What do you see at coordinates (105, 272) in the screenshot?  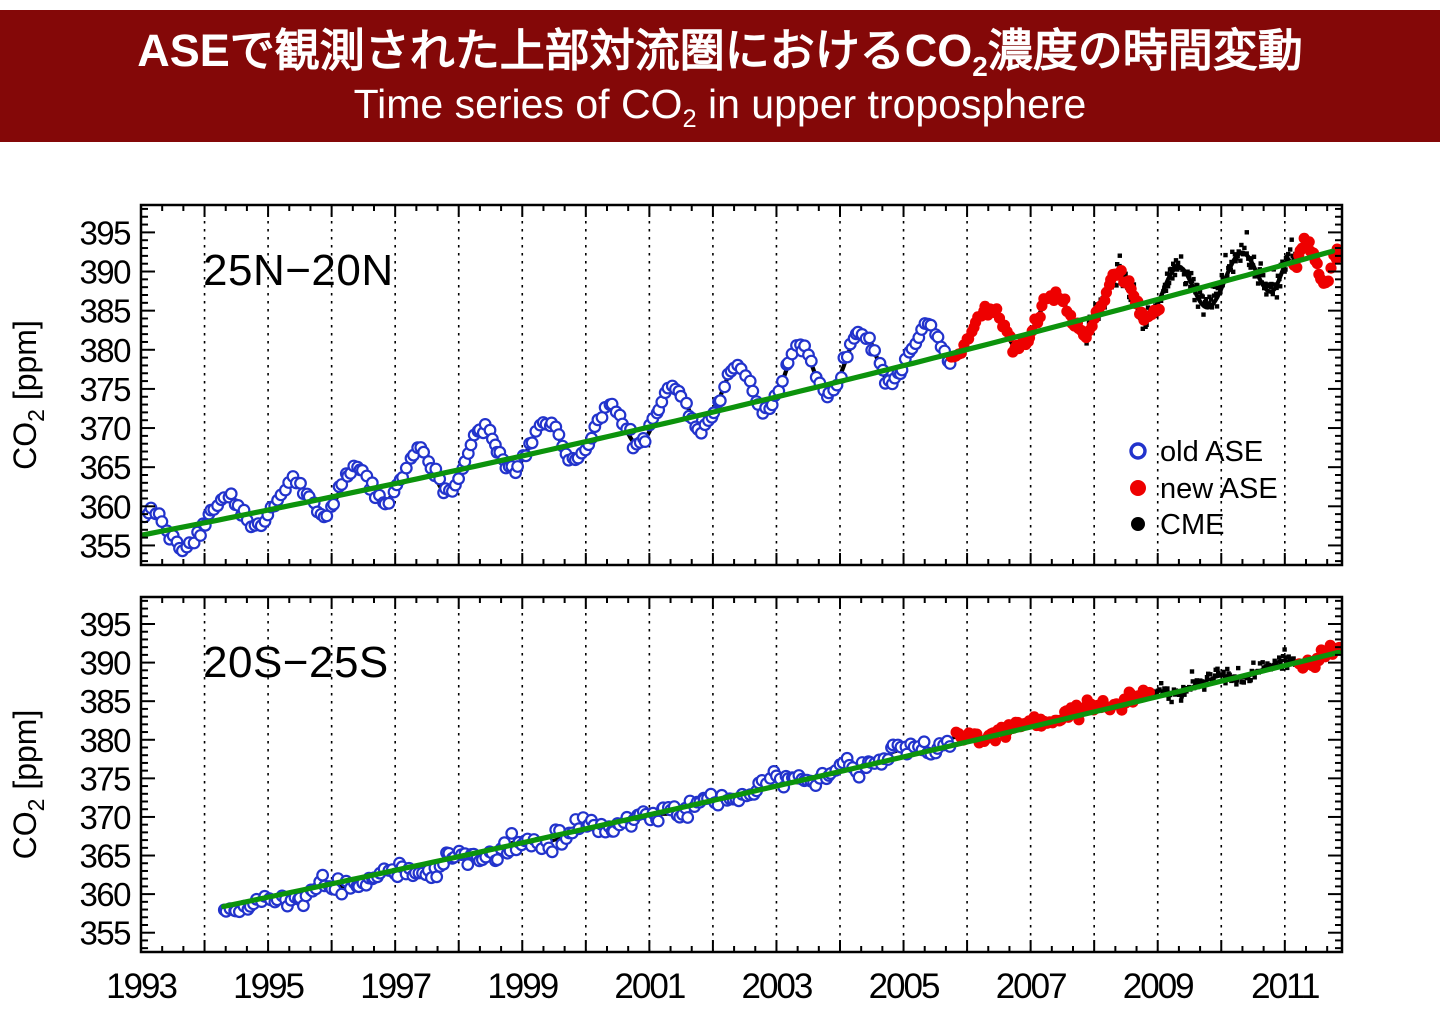 I see `y-tick-label: 390` at bounding box center [105, 272].